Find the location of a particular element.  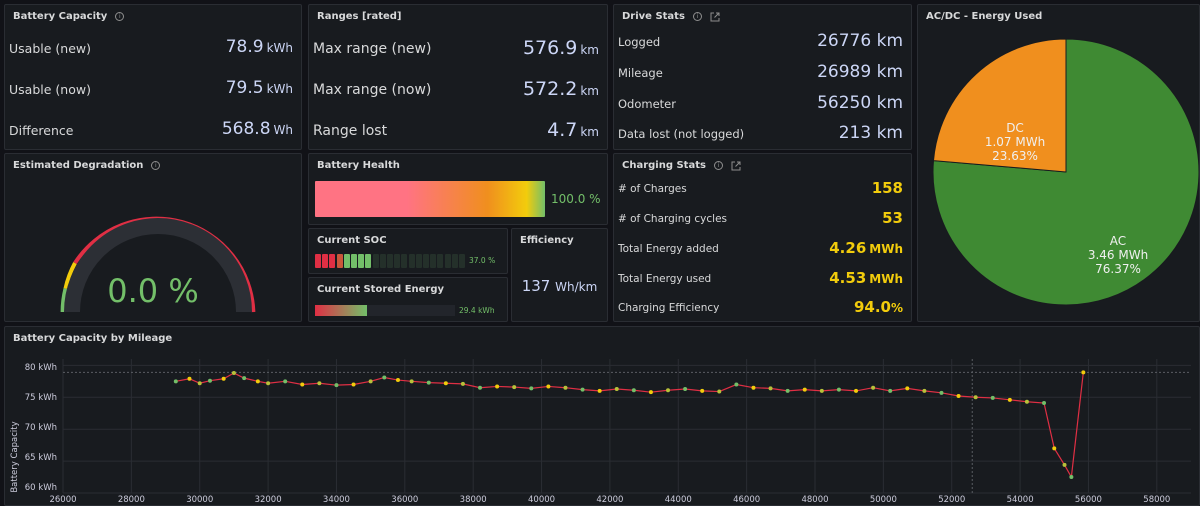

stat-row-logged: Logged 26776 km is located at coordinates (762, 42).